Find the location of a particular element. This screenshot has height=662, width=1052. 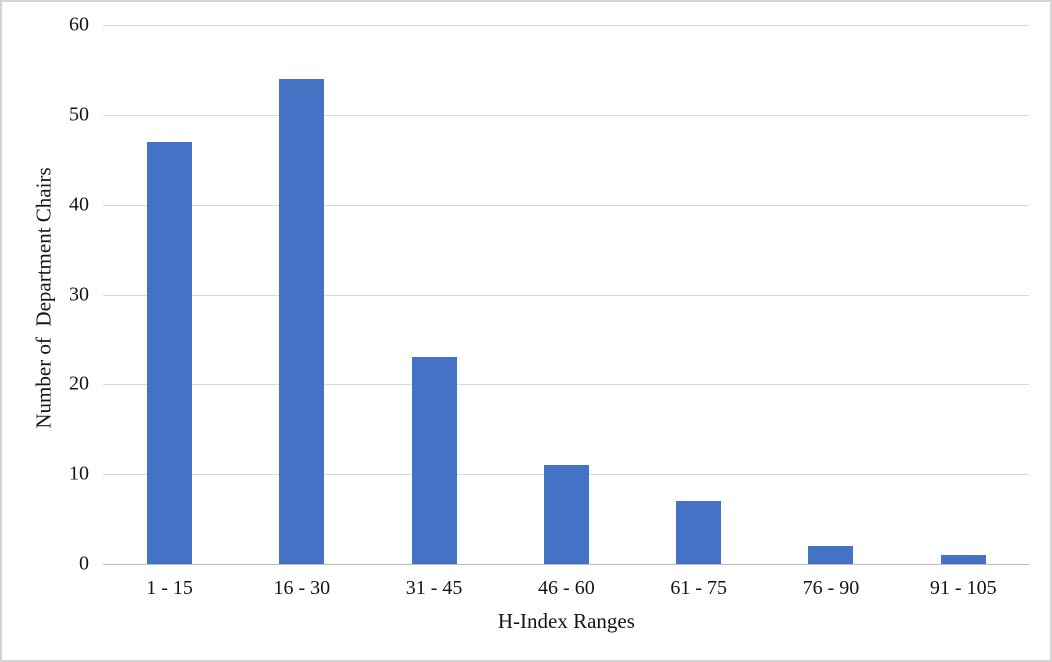

x-axis-line is located at coordinates (566, 564).